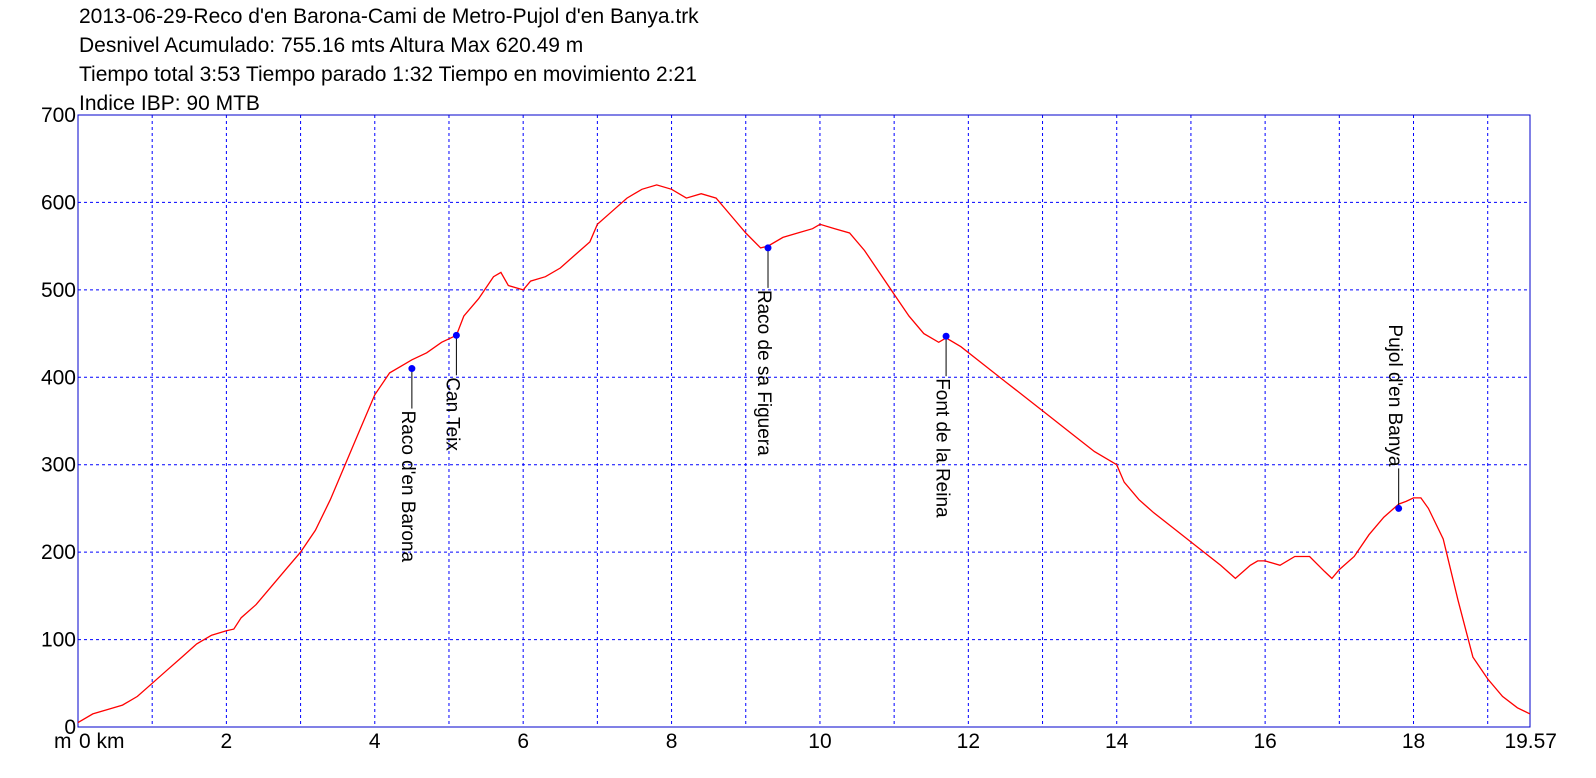  I want to click on waypoint-marker: Font de la Reina, so click(941, 425).